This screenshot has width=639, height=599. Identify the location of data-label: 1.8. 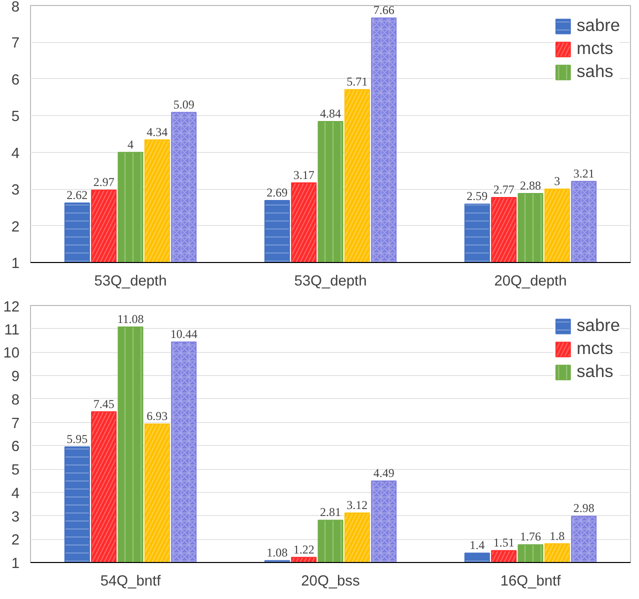
(557, 535).